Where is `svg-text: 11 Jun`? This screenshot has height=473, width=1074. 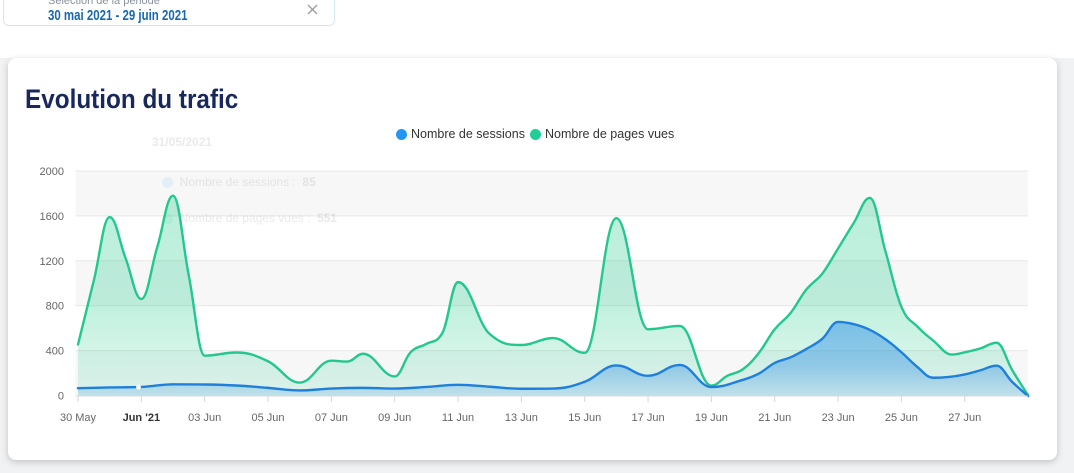
svg-text: 11 Jun is located at coordinates (458, 418).